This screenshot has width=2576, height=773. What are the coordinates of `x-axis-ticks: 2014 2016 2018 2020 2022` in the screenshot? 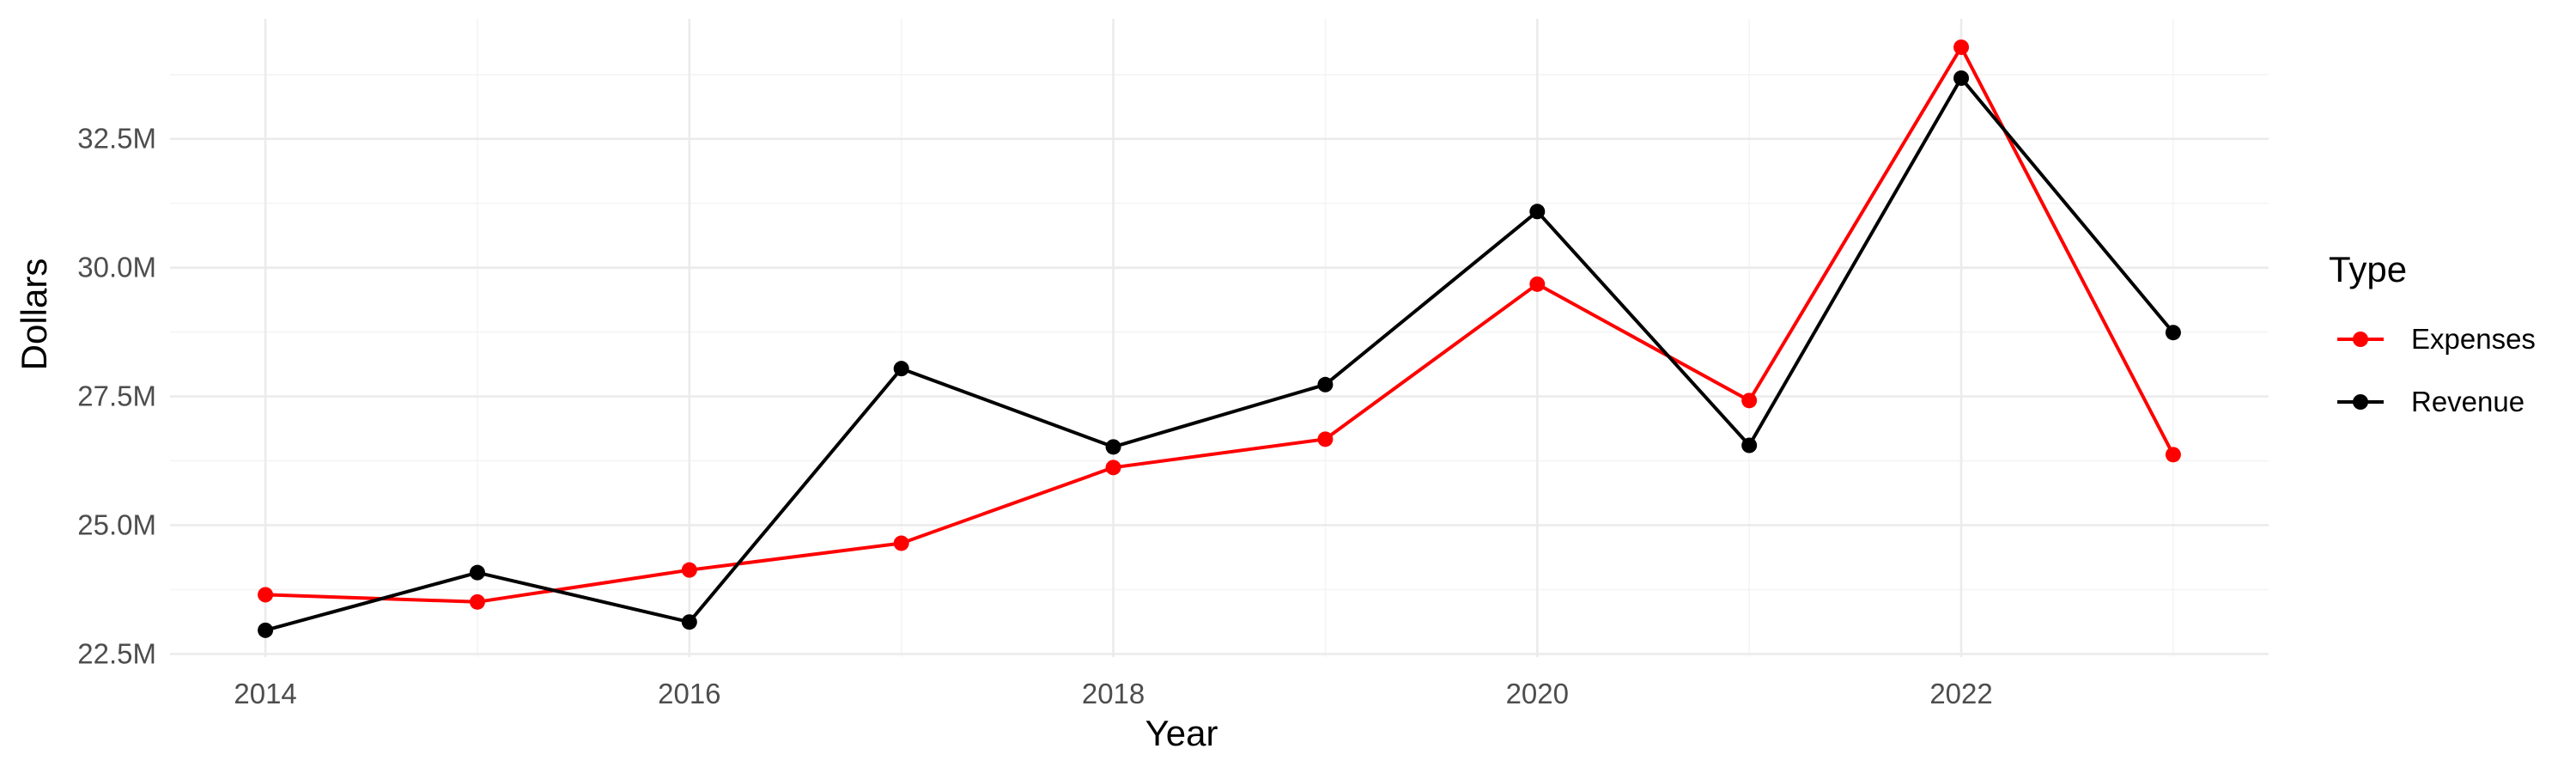 It's located at (1113, 693).